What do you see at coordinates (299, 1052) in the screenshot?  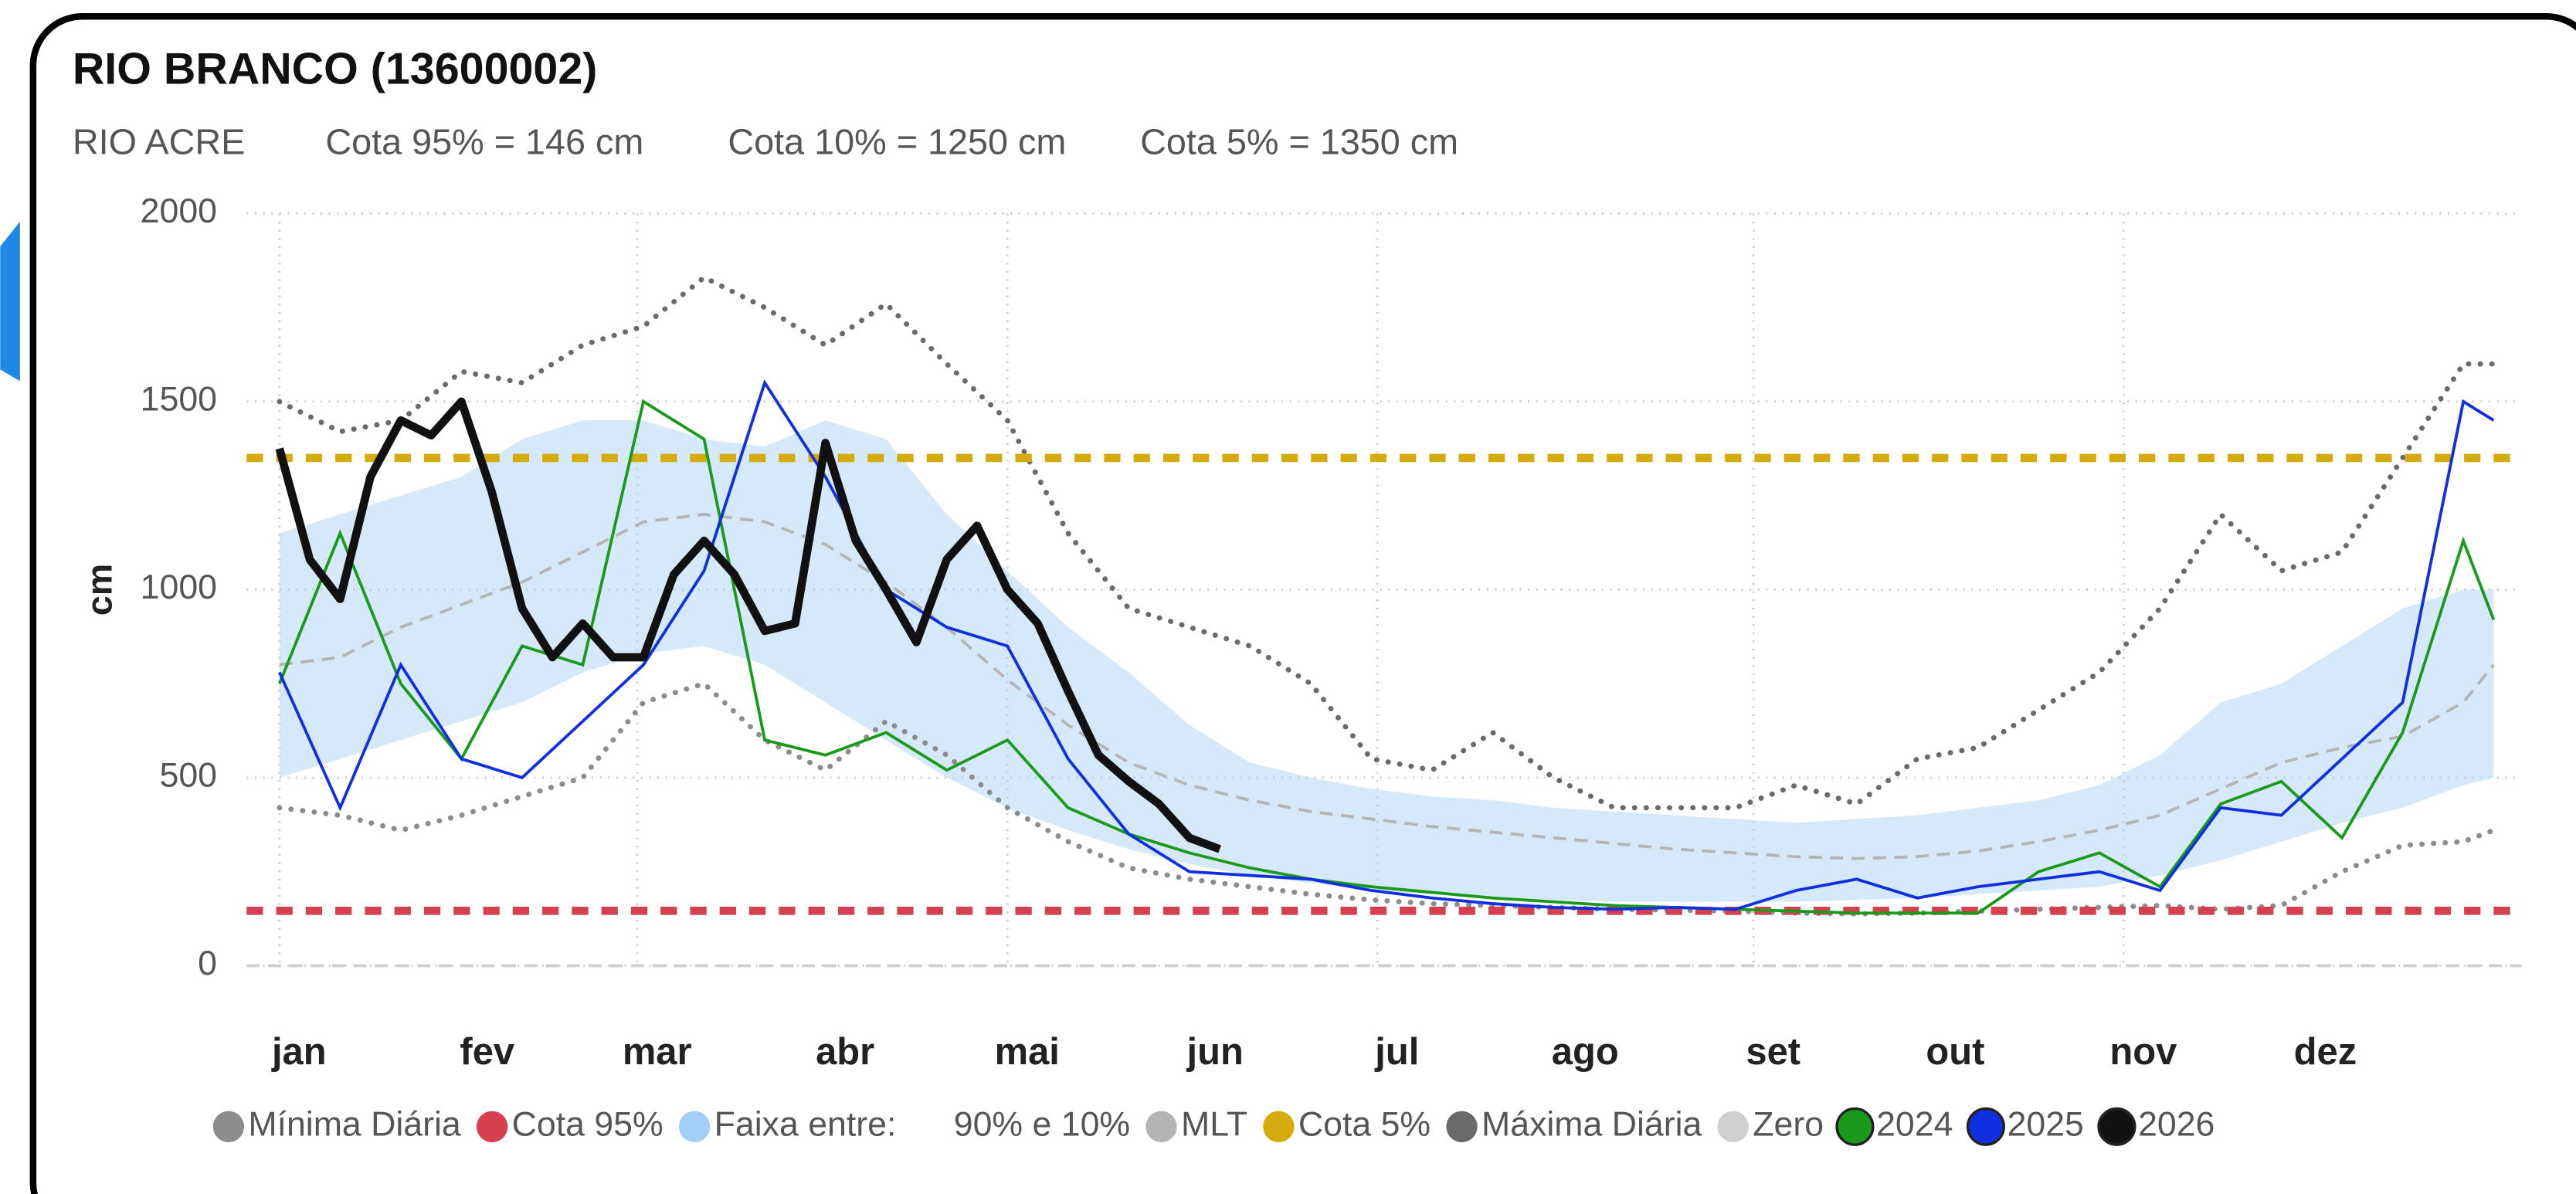 I see `x-tick-label: jan` at bounding box center [299, 1052].